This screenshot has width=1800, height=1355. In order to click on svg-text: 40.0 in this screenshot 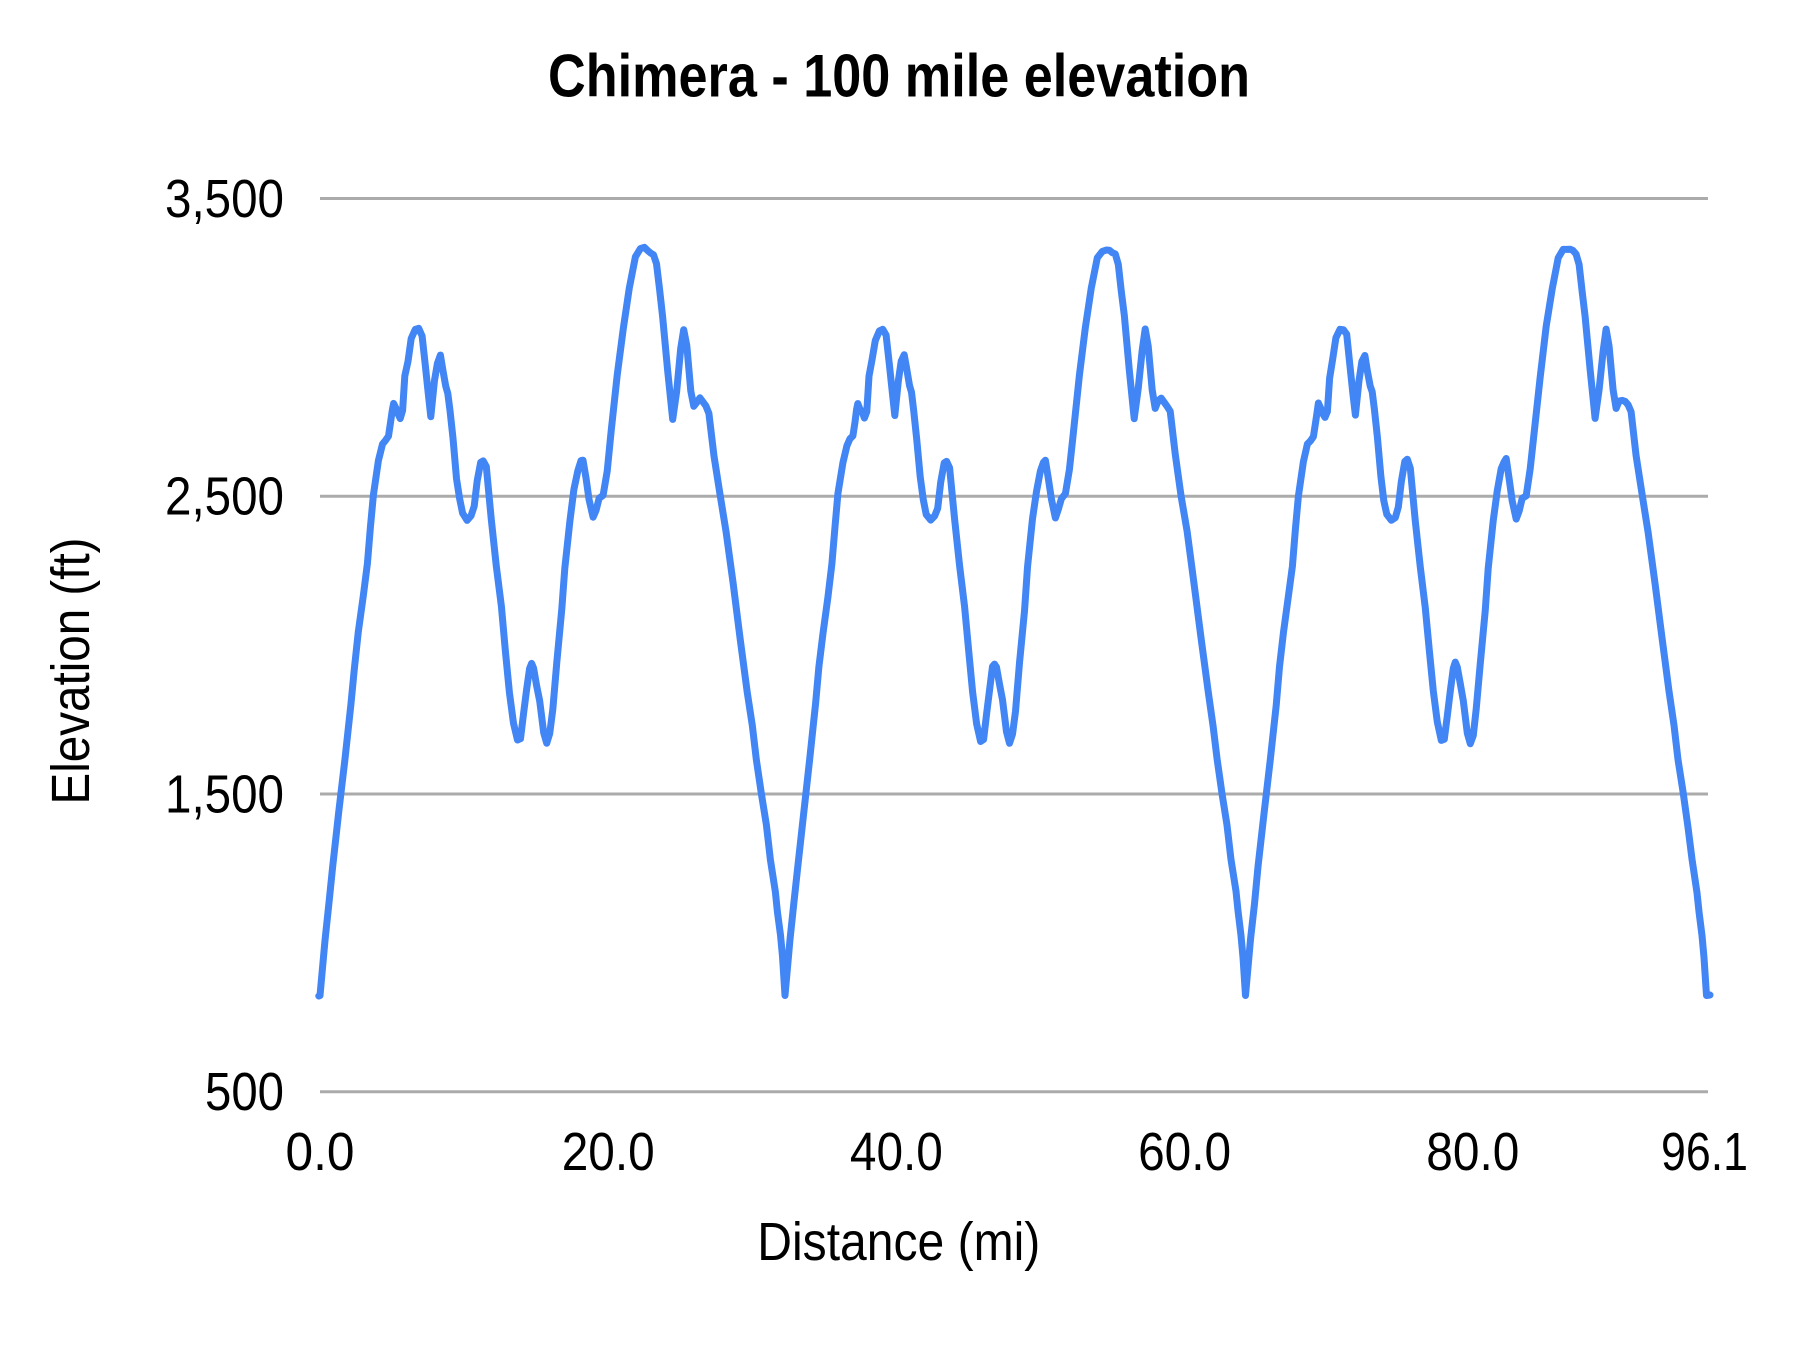, I will do `click(896, 1152)`.